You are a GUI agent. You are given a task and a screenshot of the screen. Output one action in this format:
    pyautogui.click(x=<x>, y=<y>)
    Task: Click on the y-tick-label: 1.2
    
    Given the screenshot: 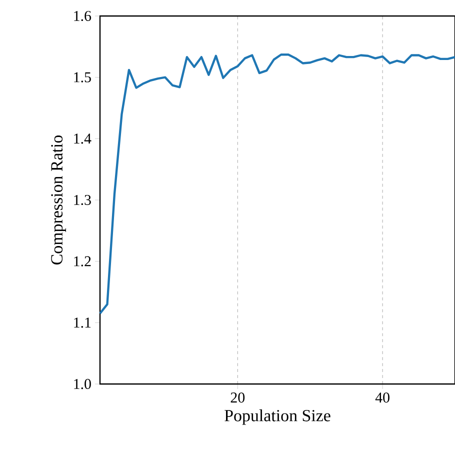 What is the action you would take?
    pyautogui.click(x=82, y=261)
    